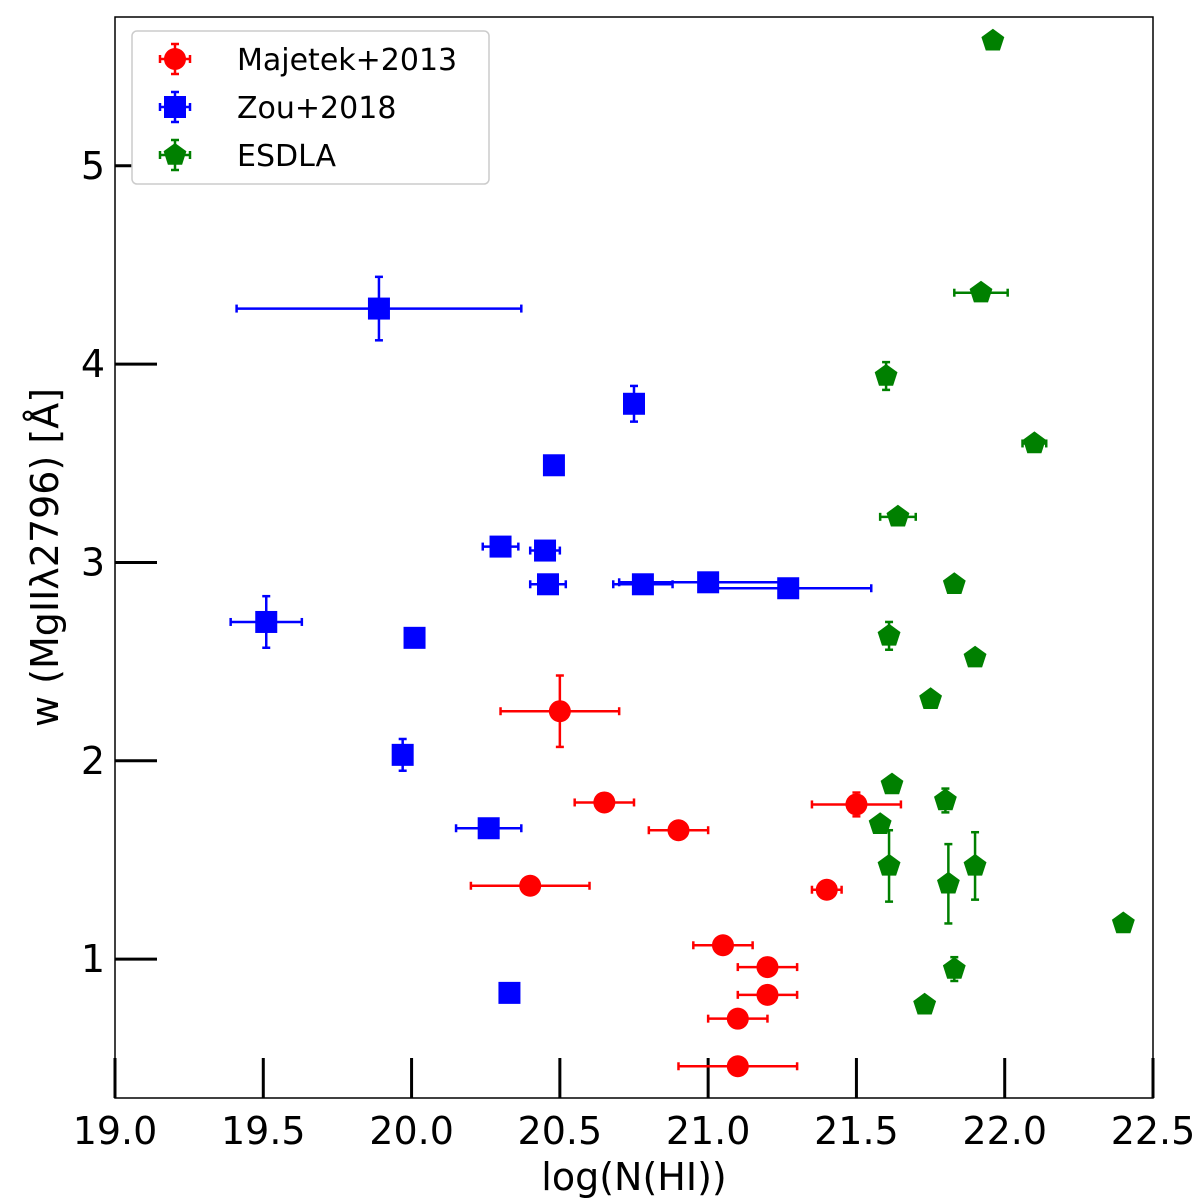  What do you see at coordinates (93, 166) in the screenshot?
I see `y-tick-label: 5` at bounding box center [93, 166].